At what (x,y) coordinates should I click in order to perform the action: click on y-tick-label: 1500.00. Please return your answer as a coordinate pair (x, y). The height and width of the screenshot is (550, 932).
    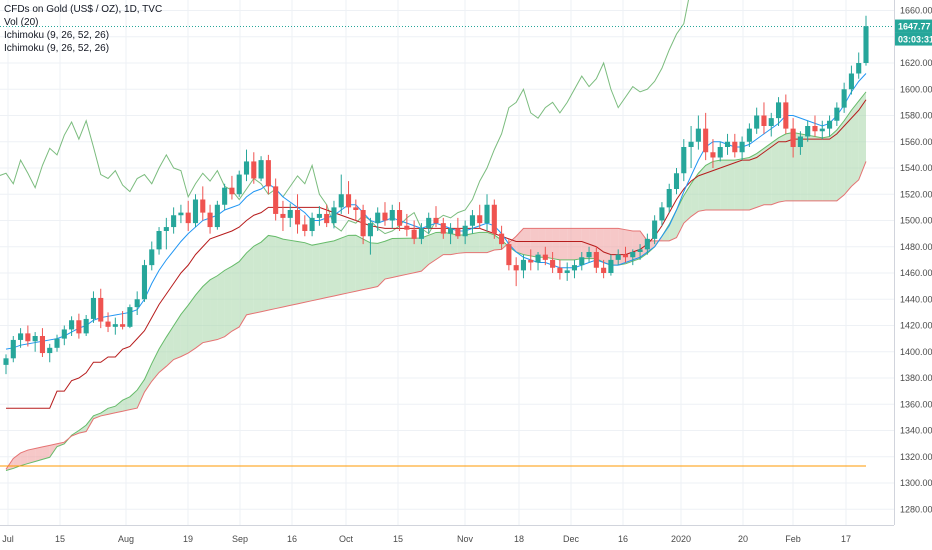
    Looking at the image, I should click on (916, 221).